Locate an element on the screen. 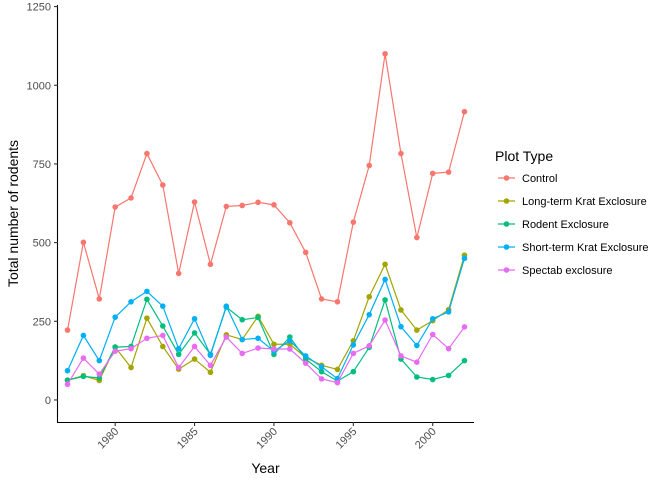  legend-item: Control is located at coordinates (527, 179).